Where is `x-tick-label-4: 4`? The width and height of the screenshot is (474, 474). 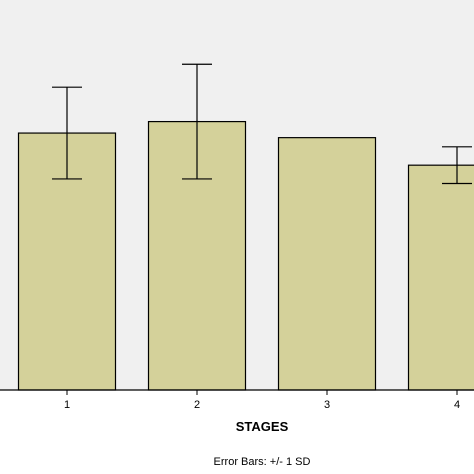 x-tick-label-4: 4 is located at coordinates (457, 405).